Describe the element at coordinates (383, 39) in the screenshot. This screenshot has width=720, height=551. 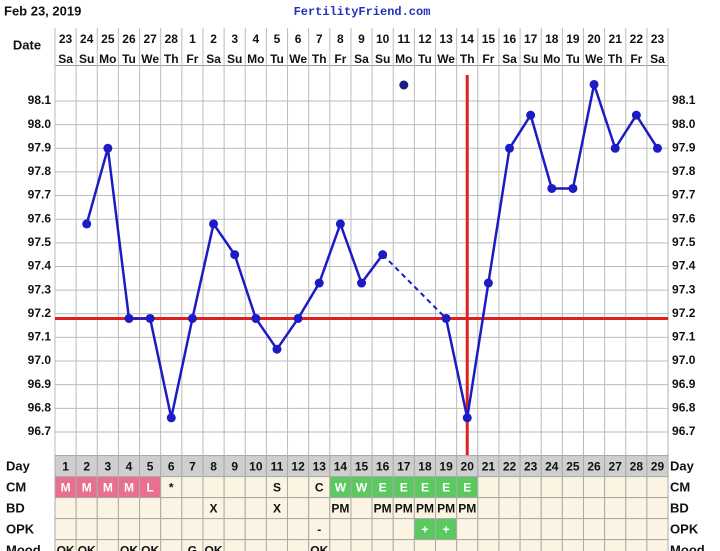
I see `date-label: 10` at that location.